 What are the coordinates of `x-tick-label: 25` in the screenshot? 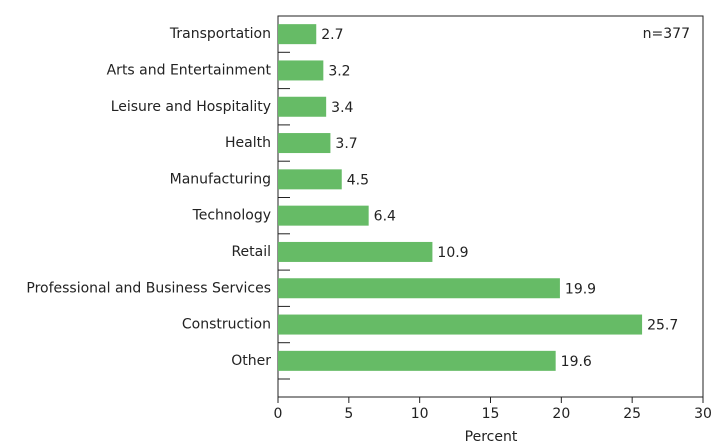 It's located at (632, 414).